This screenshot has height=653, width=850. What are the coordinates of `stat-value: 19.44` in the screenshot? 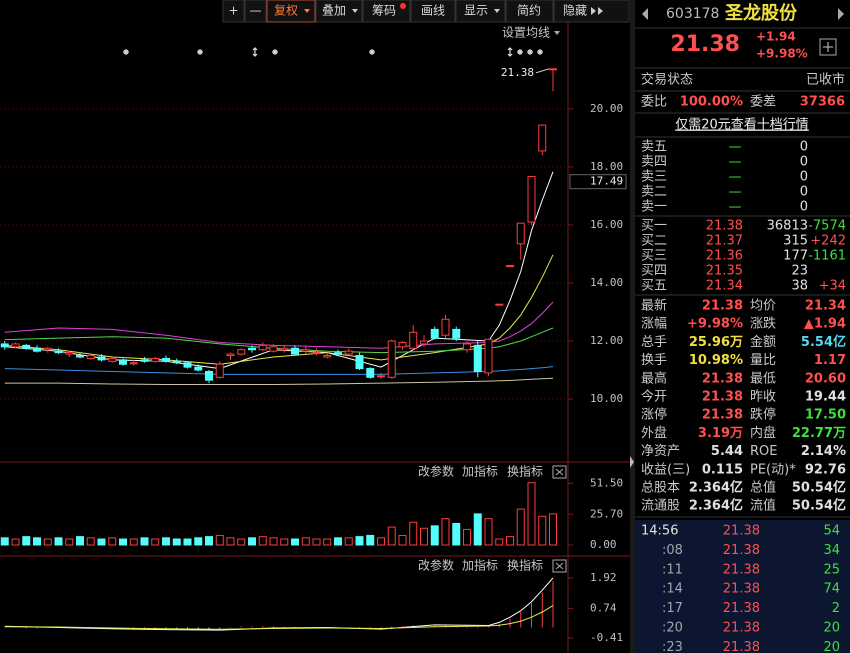 It's located at (825, 397).